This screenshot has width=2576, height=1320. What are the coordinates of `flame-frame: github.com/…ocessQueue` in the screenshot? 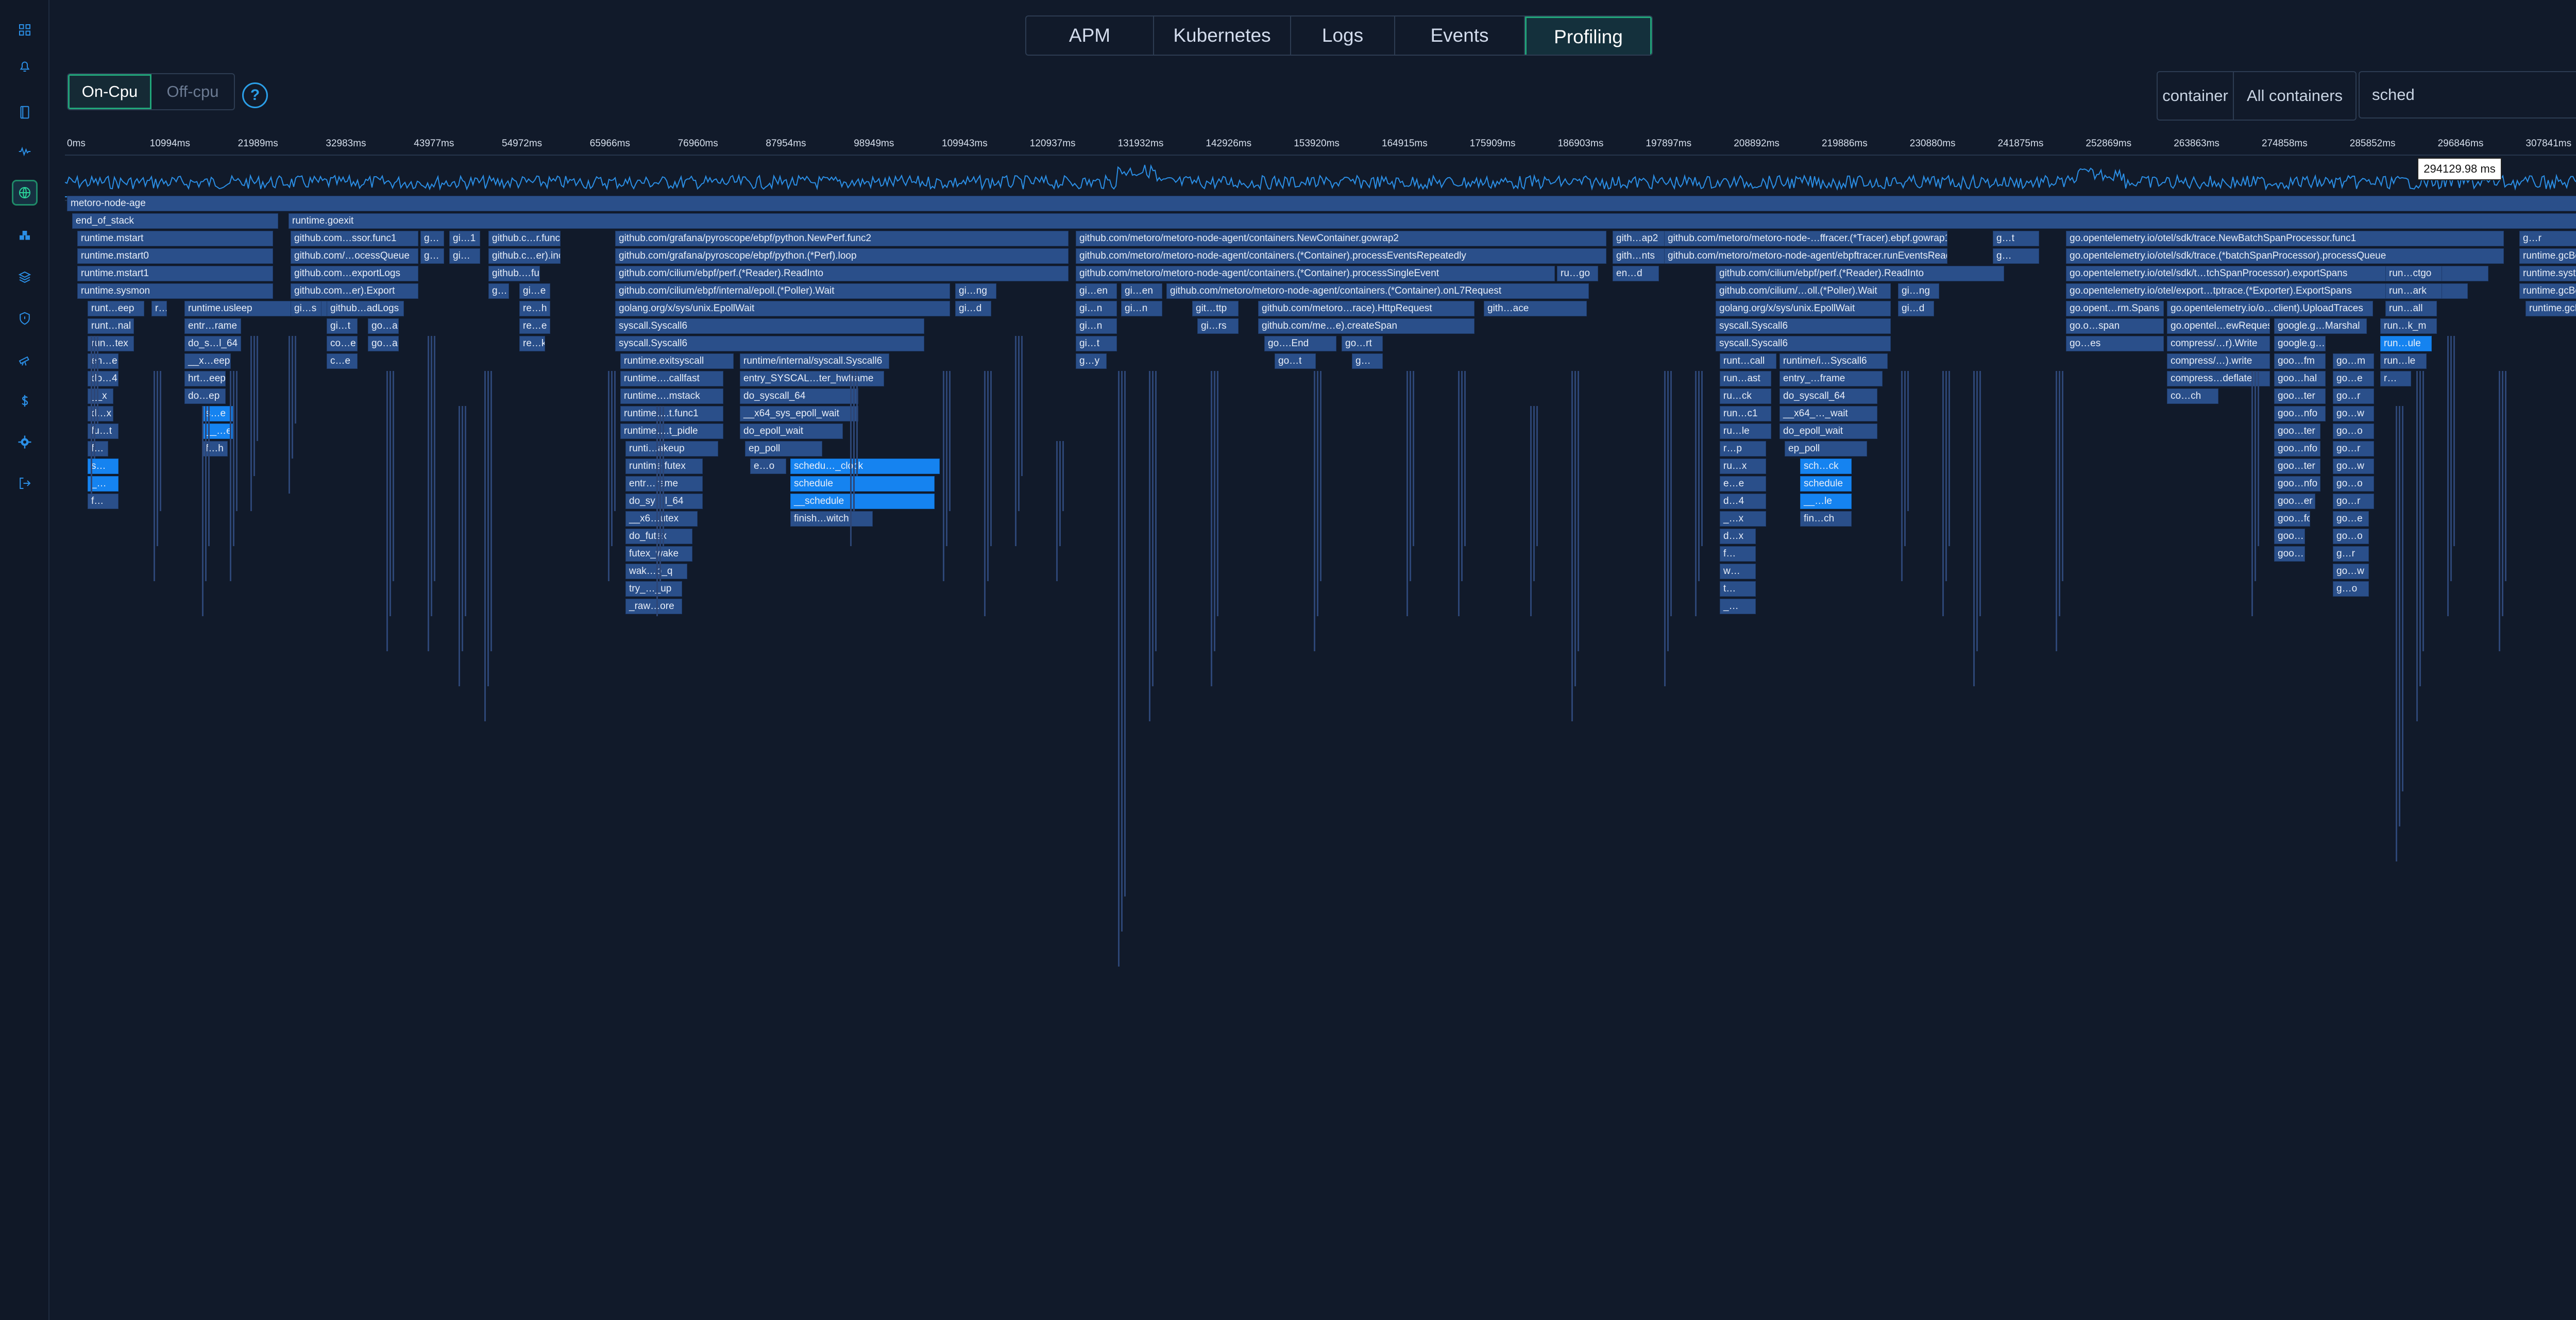 It's located at (354, 256).